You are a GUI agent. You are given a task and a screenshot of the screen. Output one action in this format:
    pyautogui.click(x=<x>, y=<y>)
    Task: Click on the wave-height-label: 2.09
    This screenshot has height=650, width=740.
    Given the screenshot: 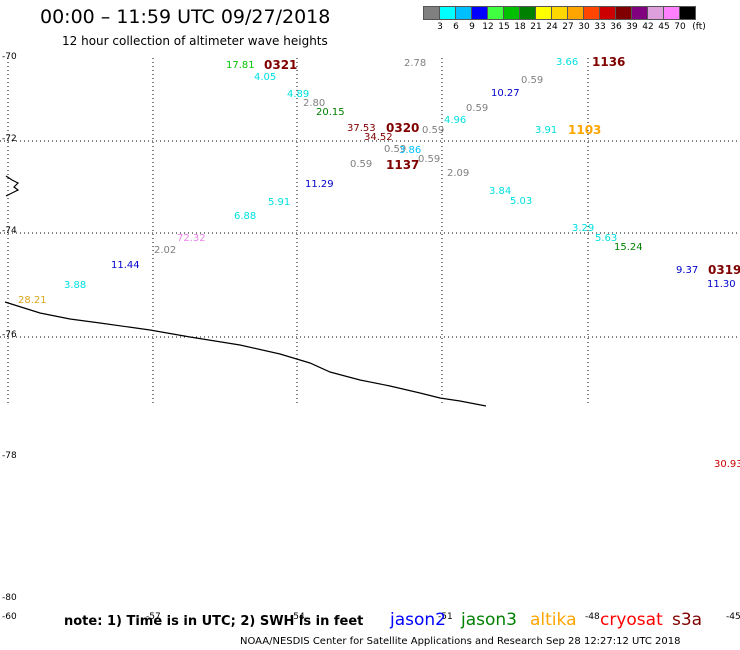 What is the action you would take?
    pyautogui.click(x=458, y=173)
    